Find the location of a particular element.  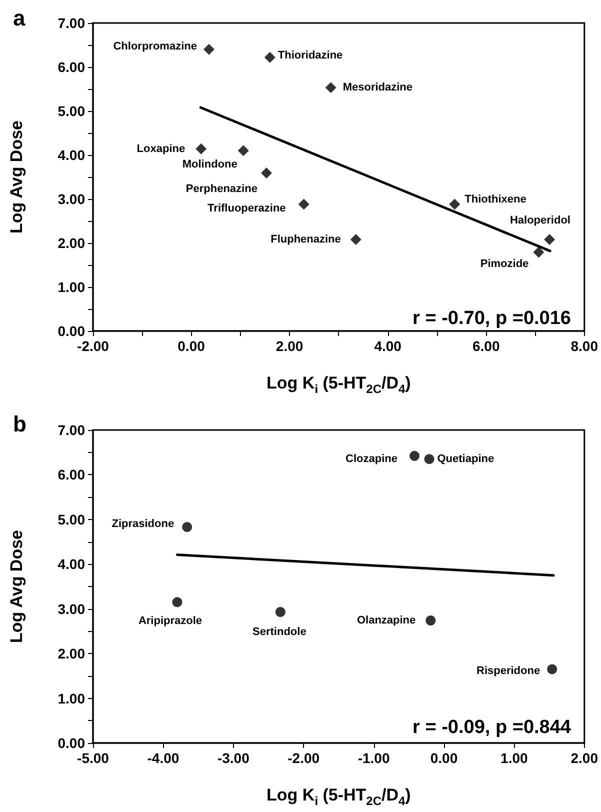

annotation: Thioridazine is located at coordinates (310, 55).